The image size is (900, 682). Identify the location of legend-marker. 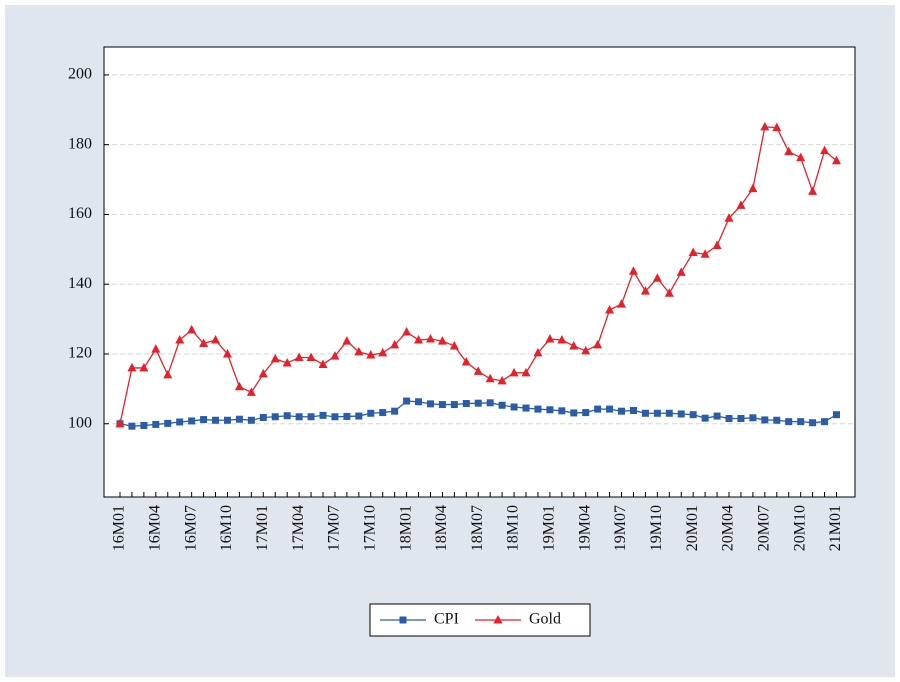
(403, 620).